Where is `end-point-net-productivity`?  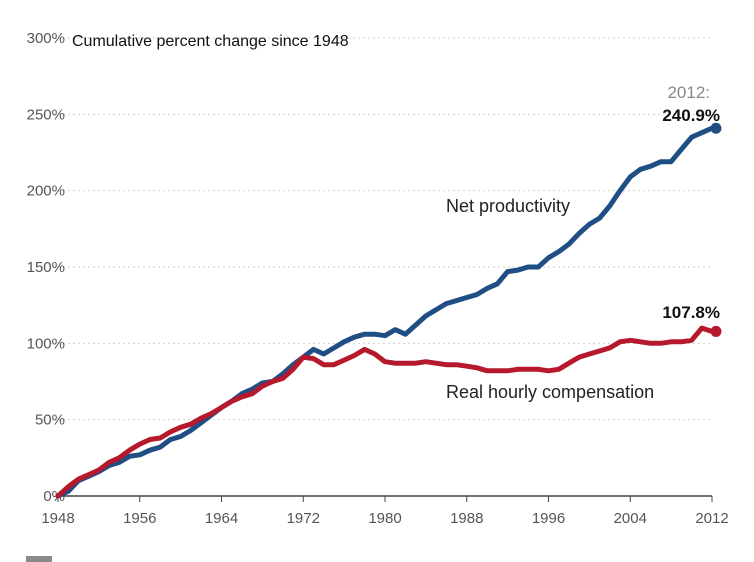
end-point-net-productivity is located at coordinates (716, 128).